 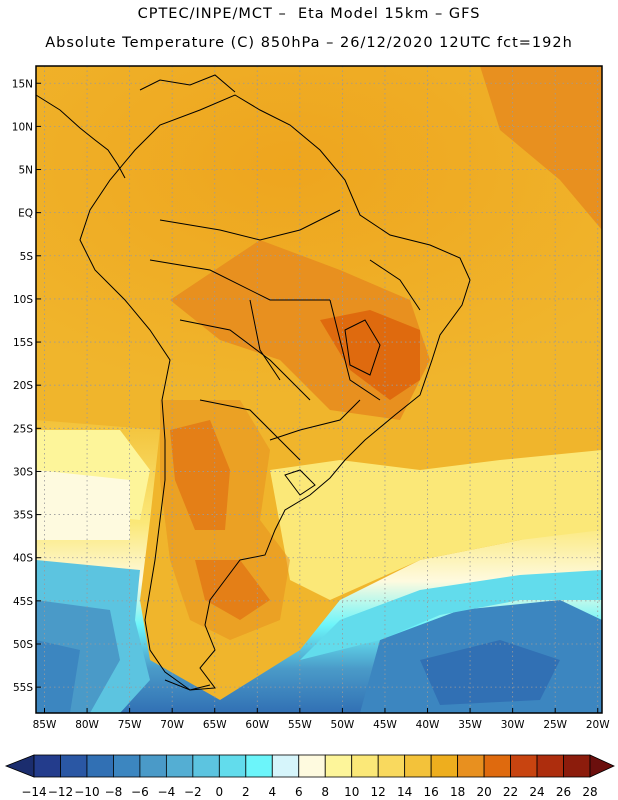 I want to click on colorbar-label: 14, so click(x=404, y=792).